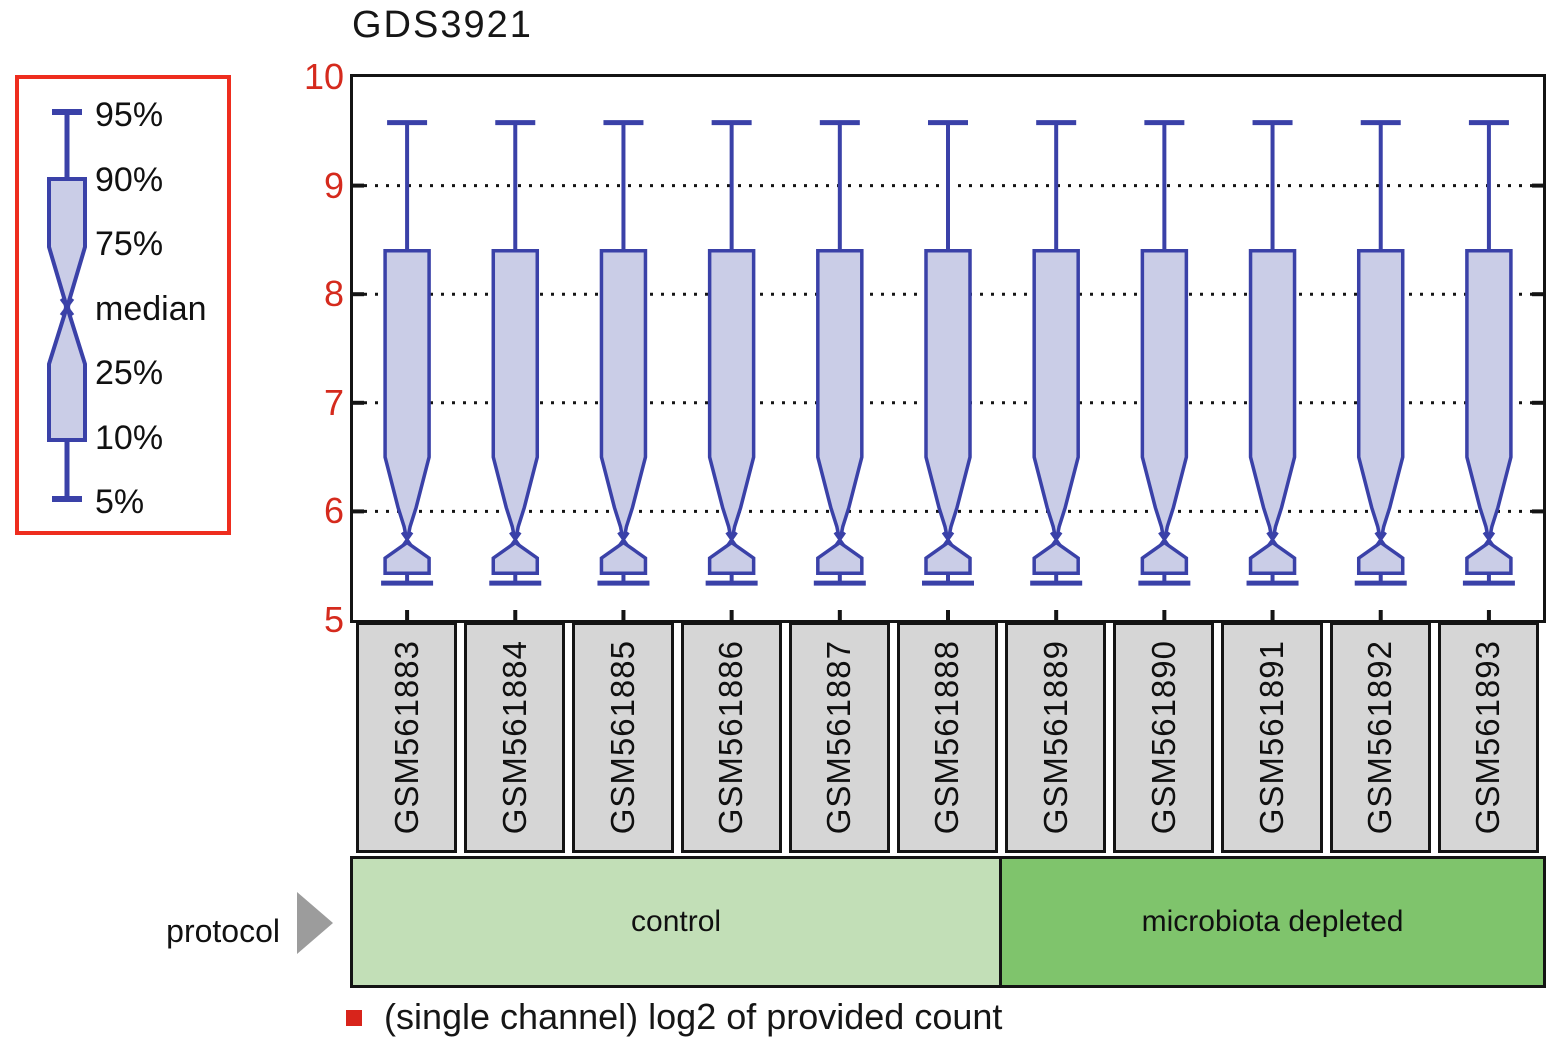 The width and height of the screenshot is (1559, 1054). I want to click on legend-item-label: 90%, so click(129, 179).